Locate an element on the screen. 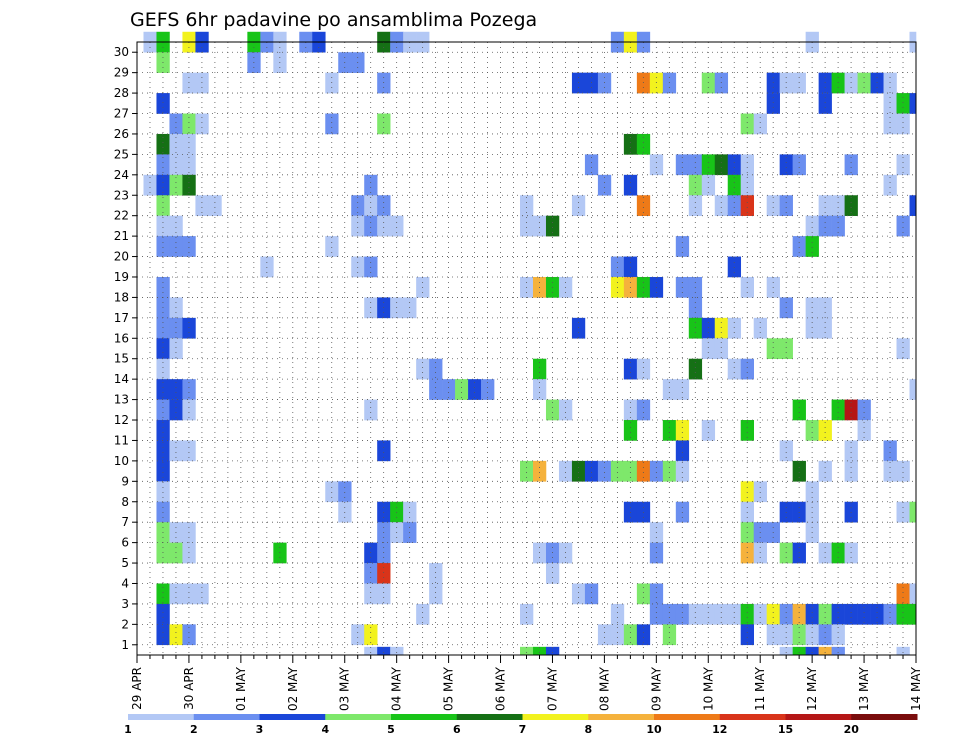  colorbar-legend: 1 2 3 4 5 6 7 8 10 12 15 20 is located at coordinates (521, 725).